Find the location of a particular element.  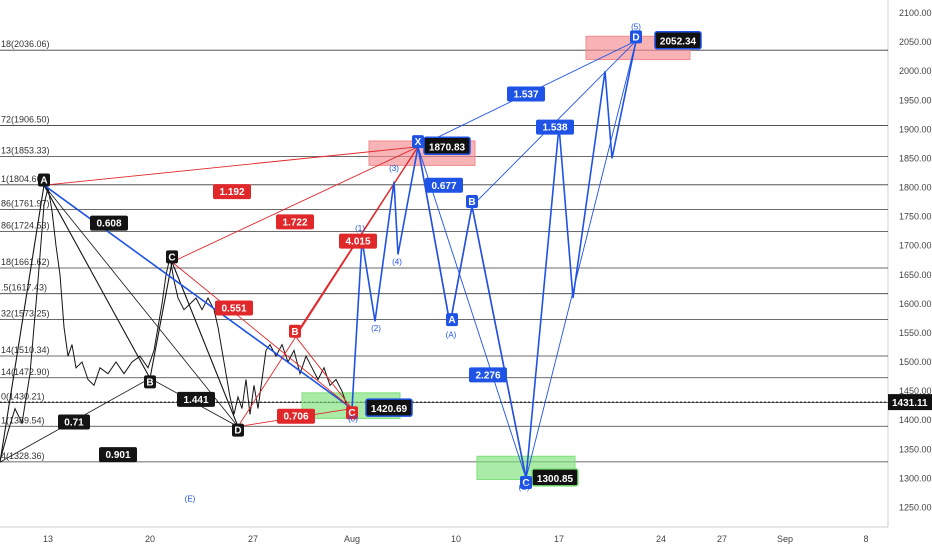

fib-level-label: 14(1510.34) is located at coordinates (25, 350).